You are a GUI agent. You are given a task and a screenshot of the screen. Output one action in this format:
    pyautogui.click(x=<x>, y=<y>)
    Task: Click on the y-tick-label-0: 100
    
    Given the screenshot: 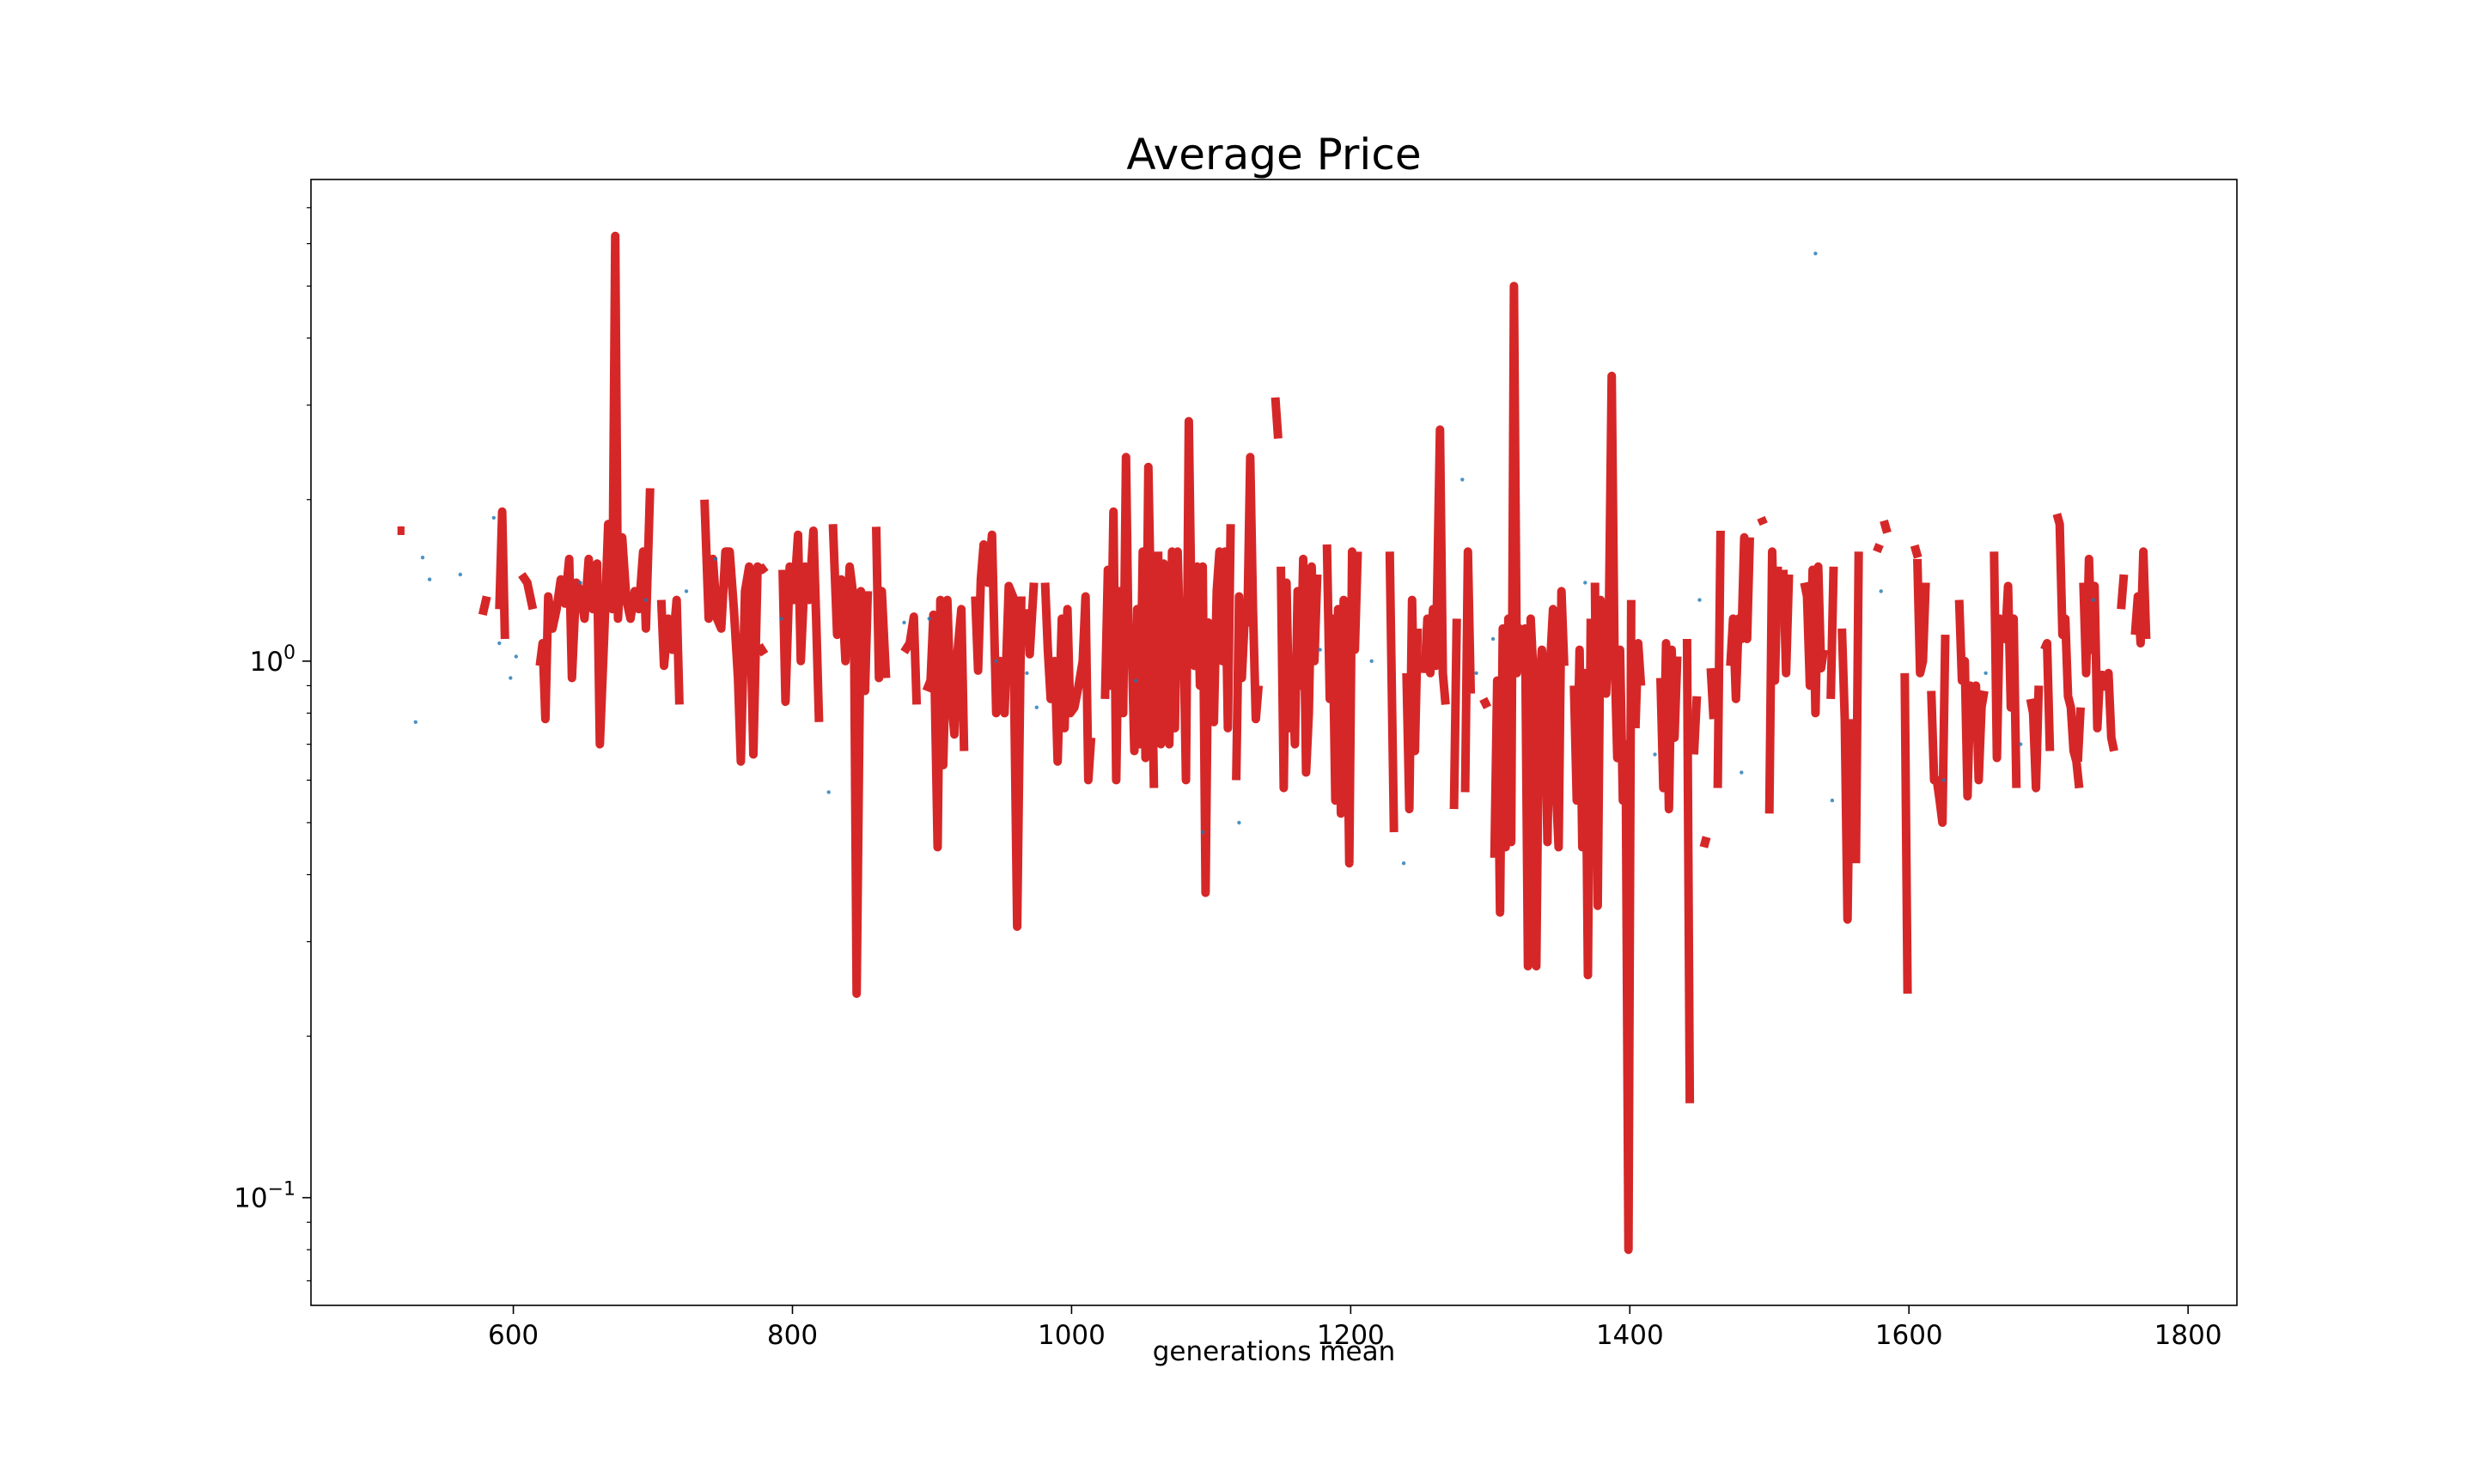 What is the action you would take?
    pyautogui.click(x=273, y=660)
    